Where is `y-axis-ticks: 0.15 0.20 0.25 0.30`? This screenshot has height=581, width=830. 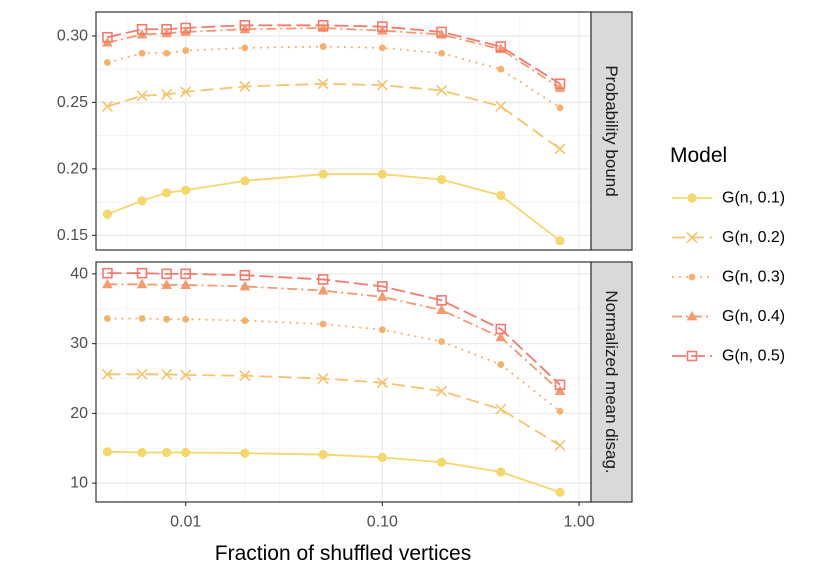 y-axis-ticks: 0.15 0.20 0.25 0.30 is located at coordinates (76, 135).